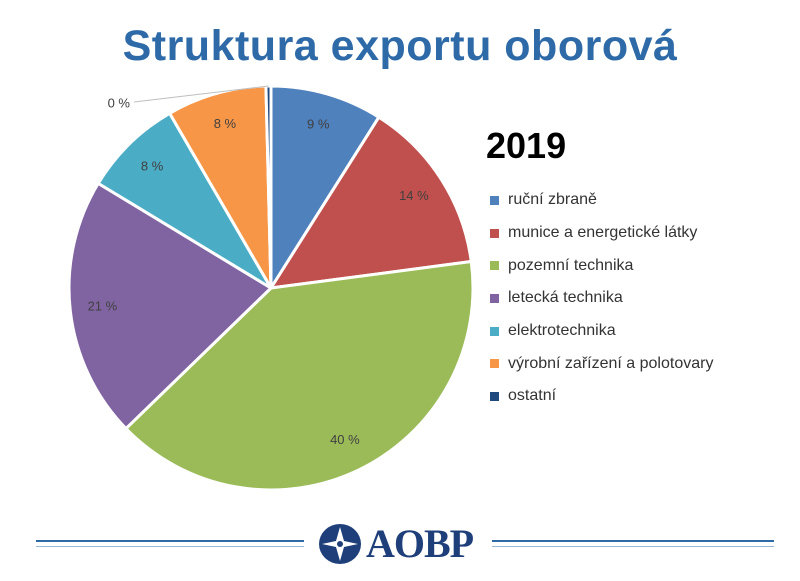 The width and height of the screenshot is (800, 581). I want to click on chart-title: Struktura exportu oborová, so click(400, 46).